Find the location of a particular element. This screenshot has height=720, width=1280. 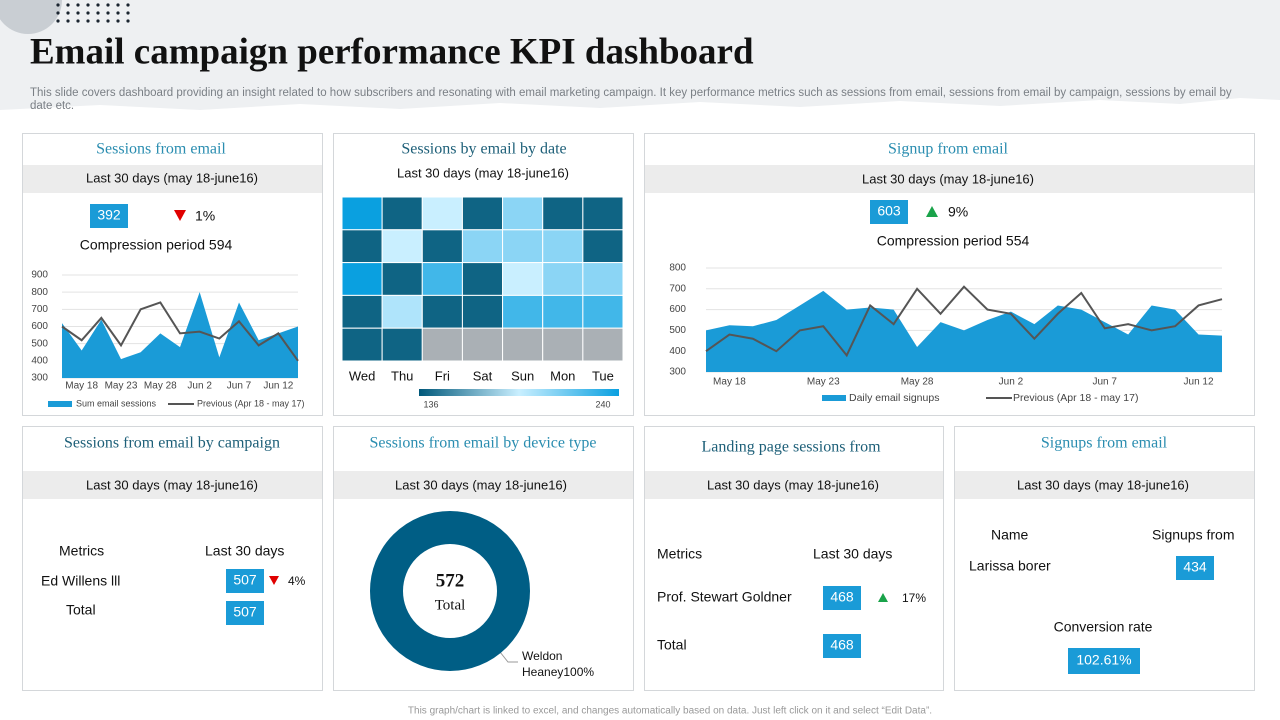

x-tick-label: Jun 12 is located at coordinates (1199, 382).